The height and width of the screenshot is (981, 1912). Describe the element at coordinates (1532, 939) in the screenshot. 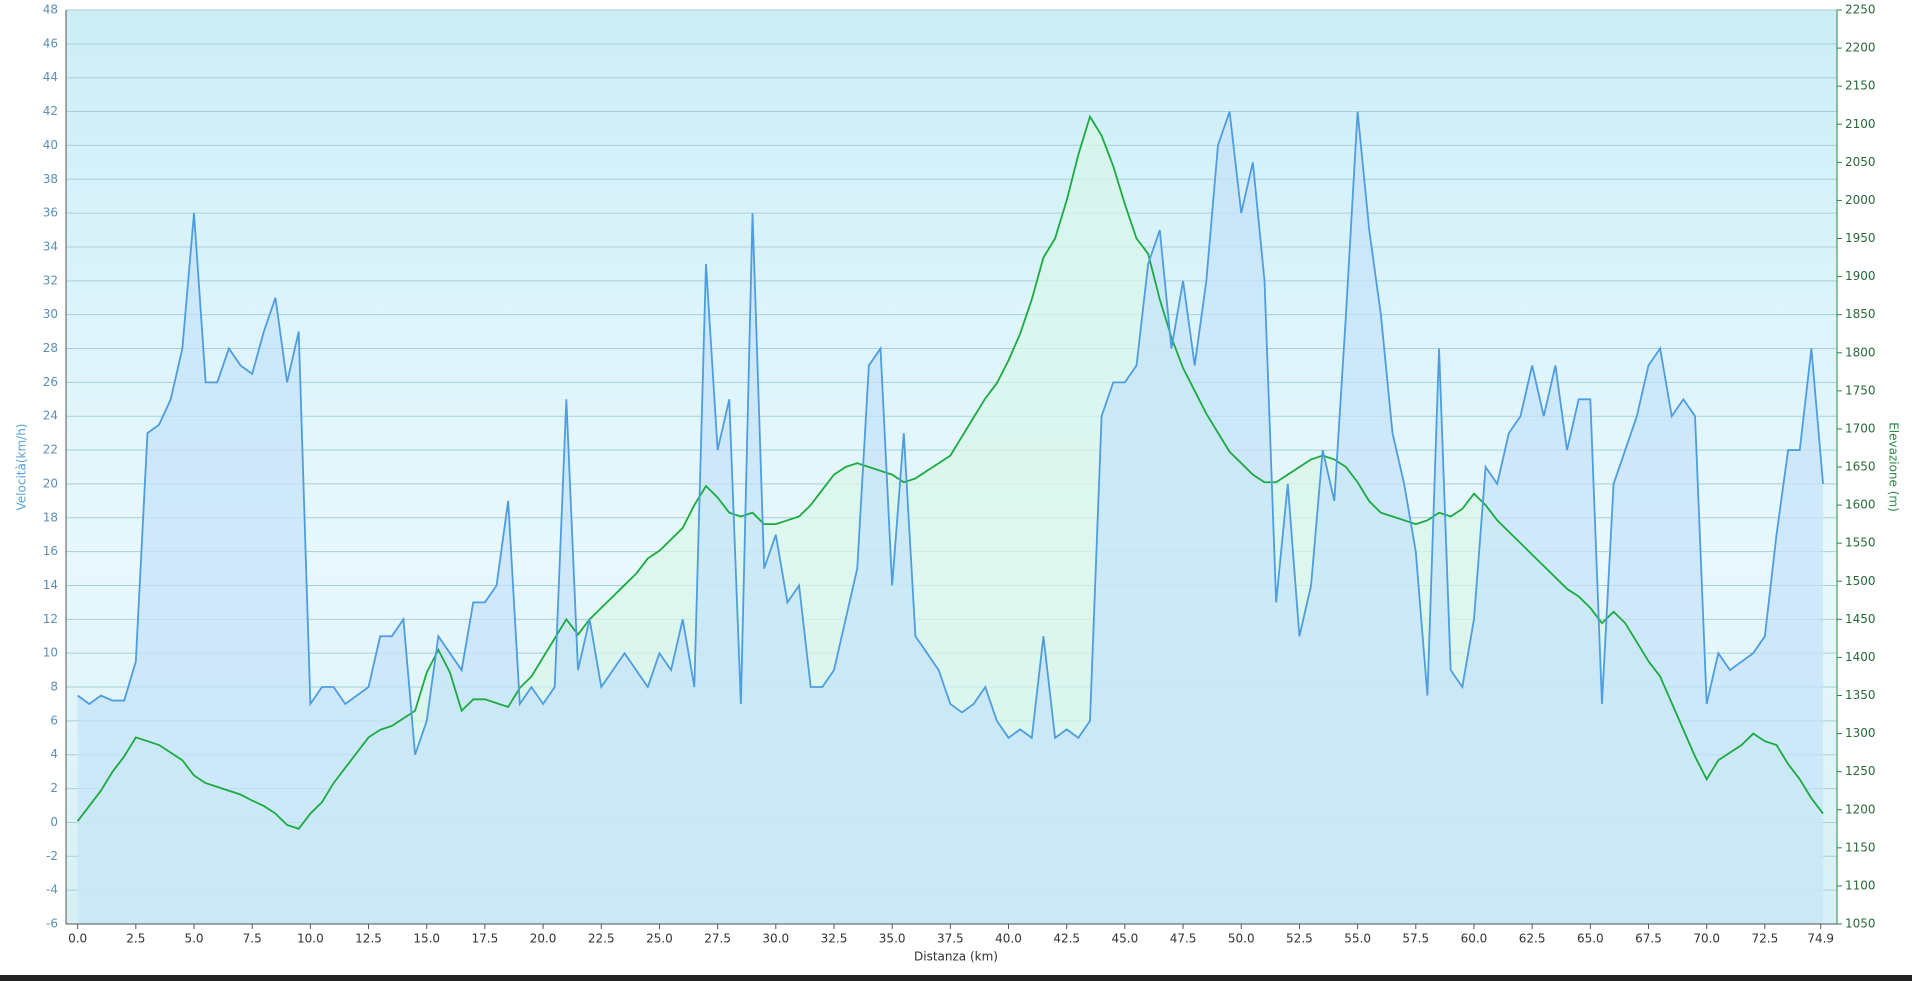

I see `x-tick-label: 62.5` at that location.